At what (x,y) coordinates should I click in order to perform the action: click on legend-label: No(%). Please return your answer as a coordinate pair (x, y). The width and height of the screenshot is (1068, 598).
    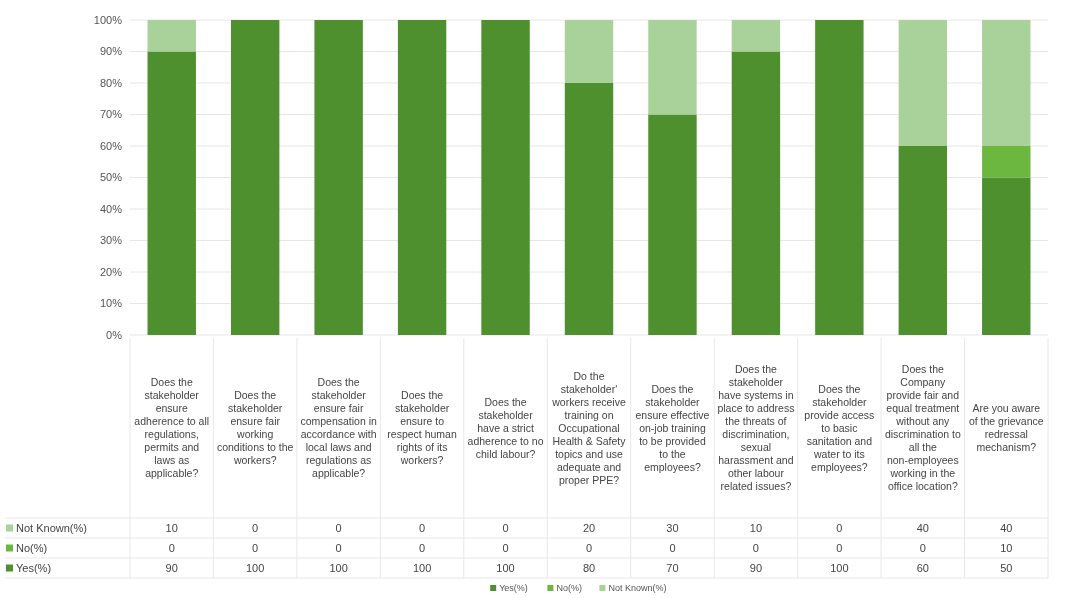
    Looking at the image, I should click on (569, 588).